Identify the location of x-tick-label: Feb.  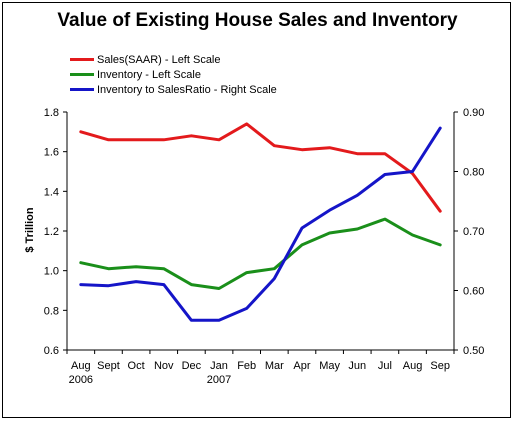
(246, 366).